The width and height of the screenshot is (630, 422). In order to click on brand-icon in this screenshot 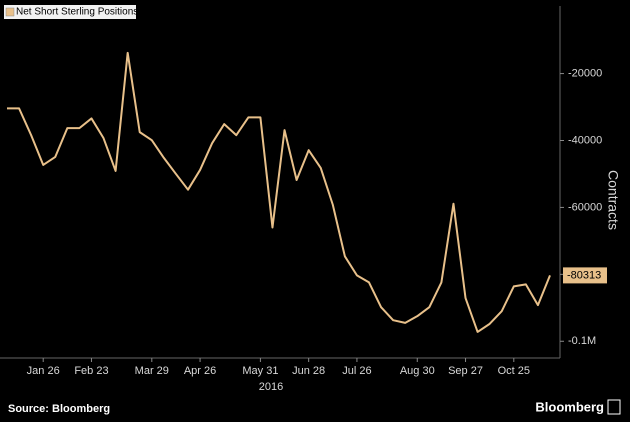, I will do `click(614, 407)`.